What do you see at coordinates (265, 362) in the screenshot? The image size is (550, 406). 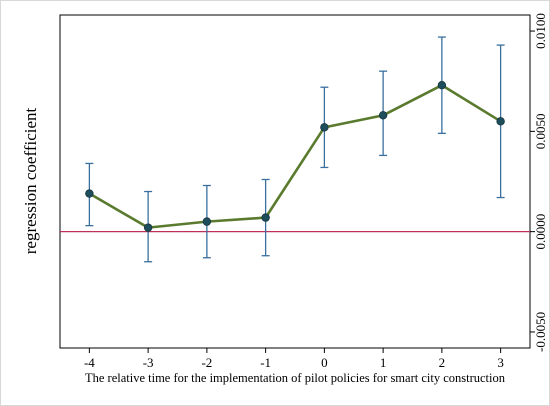 I see `x-tick-label: -1` at bounding box center [265, 362].